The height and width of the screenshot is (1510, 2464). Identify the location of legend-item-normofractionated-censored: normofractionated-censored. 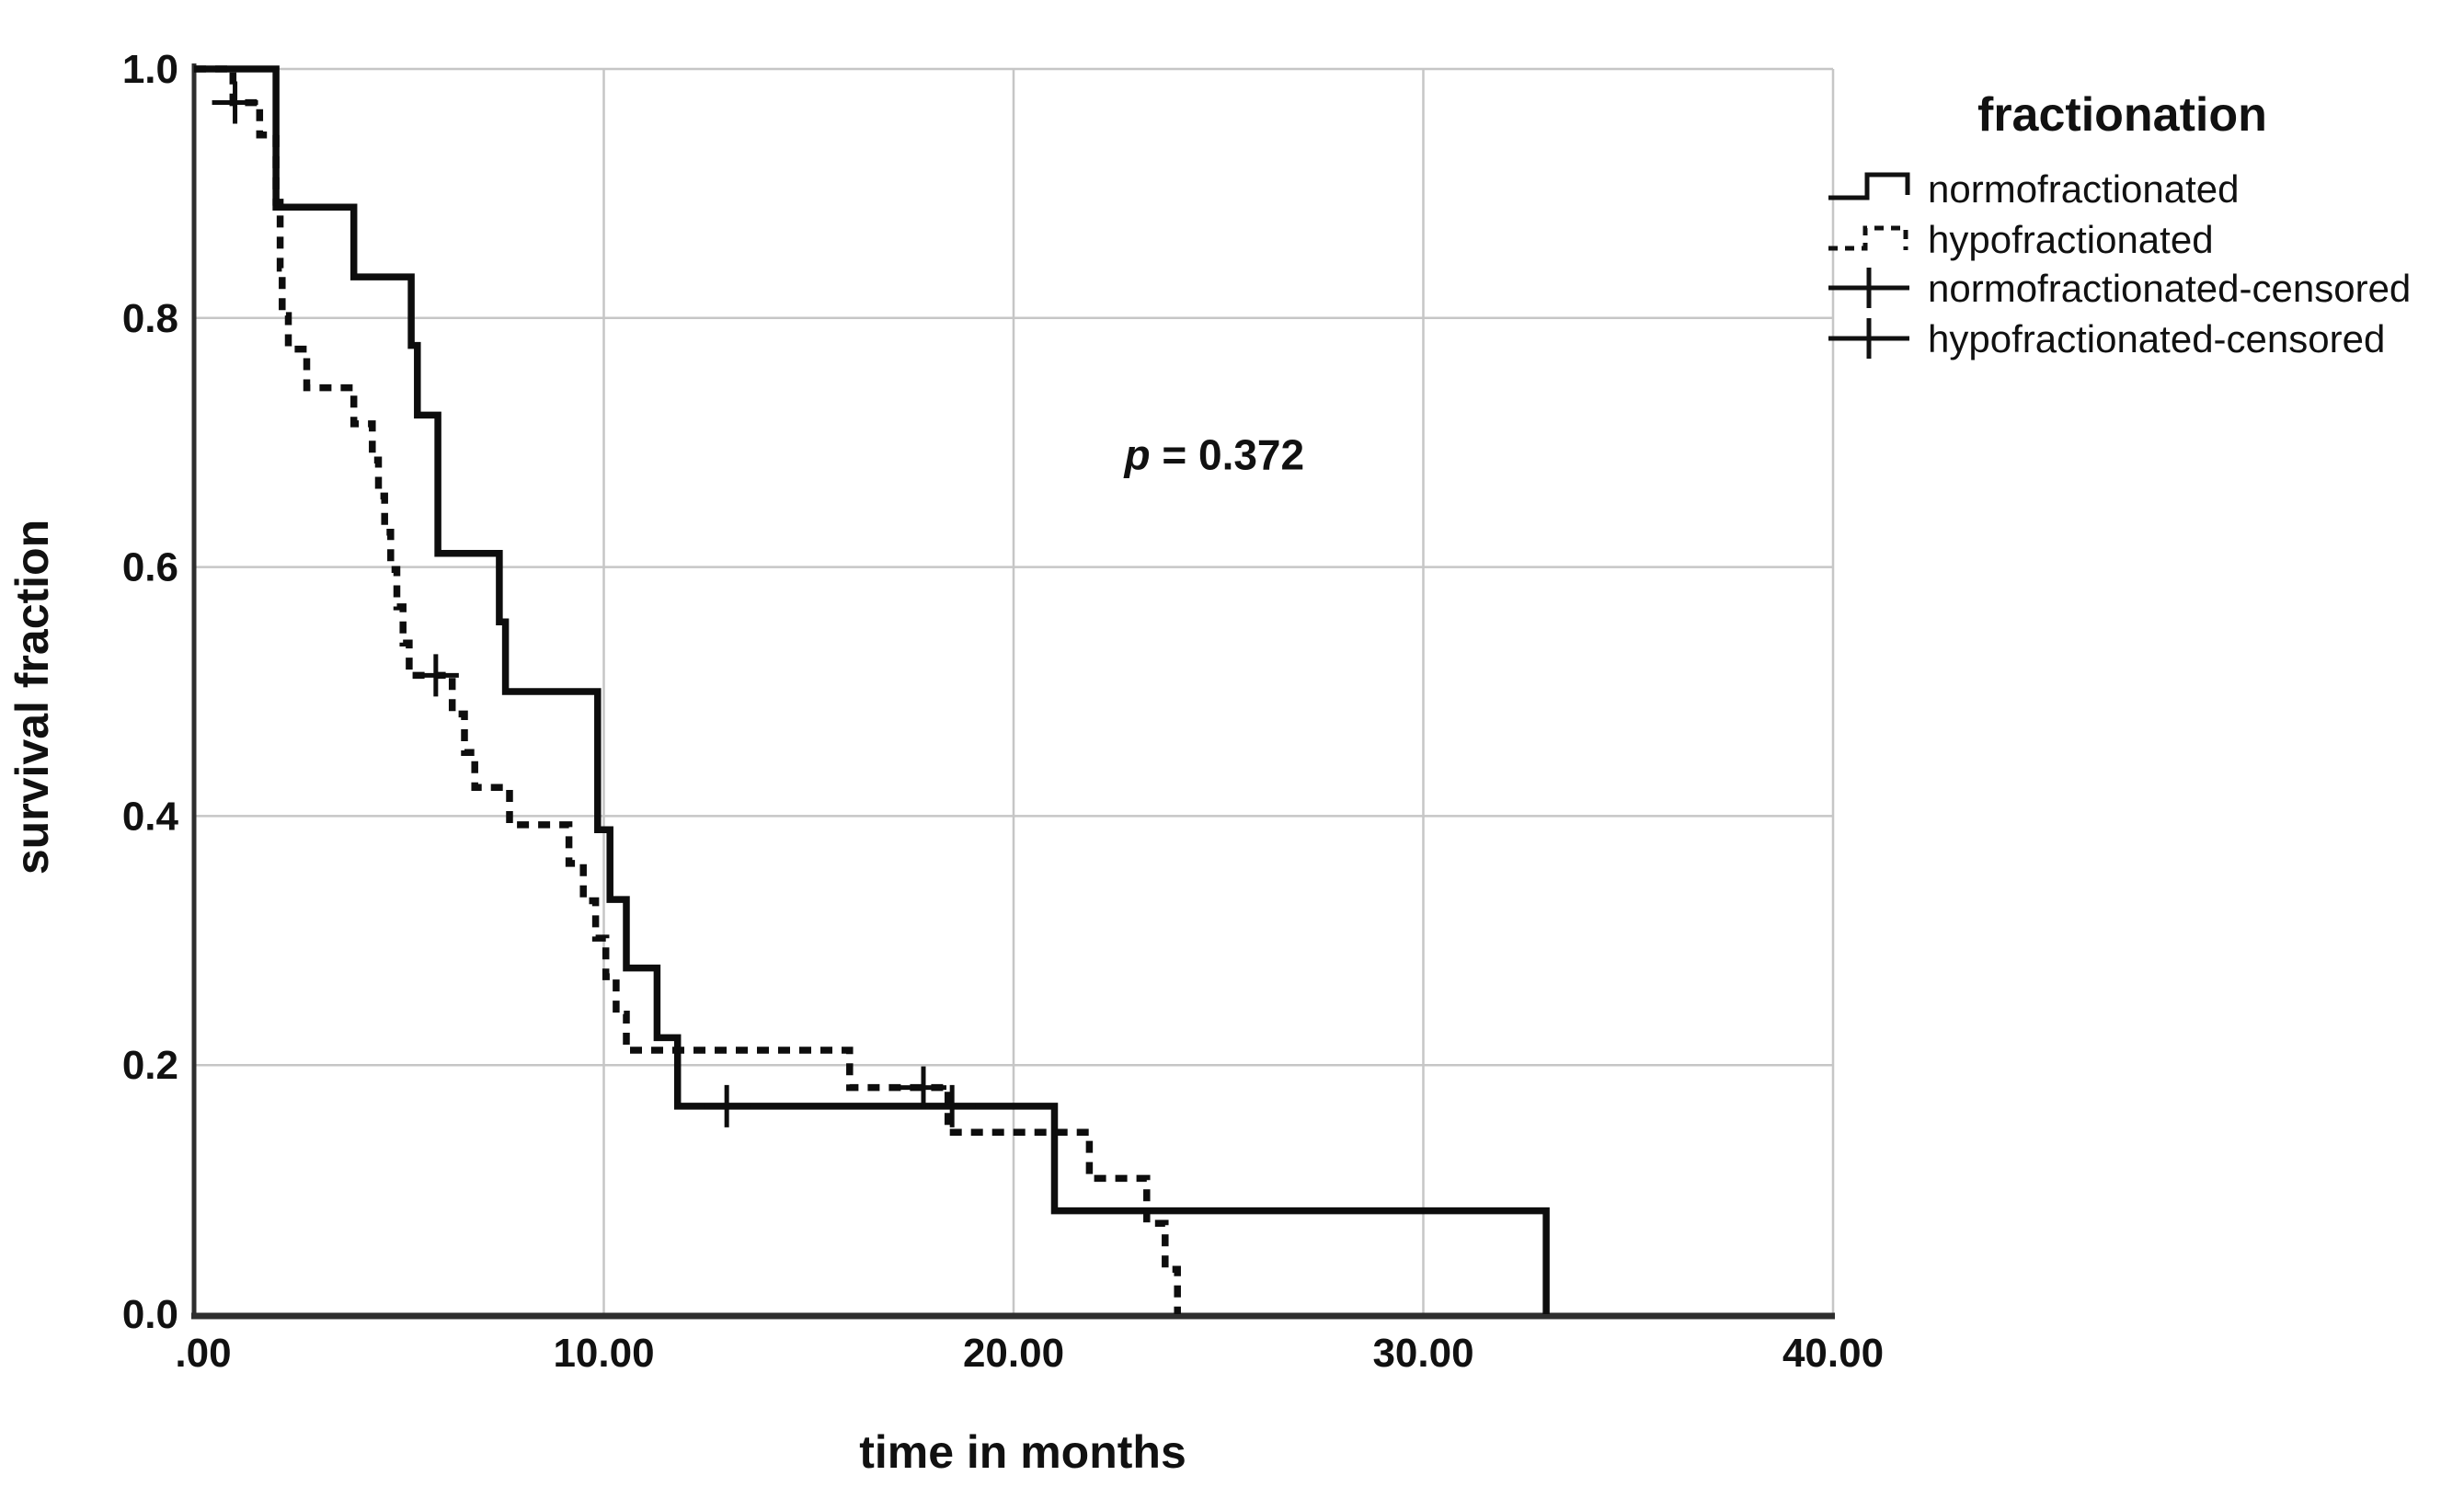
(2119, 288).